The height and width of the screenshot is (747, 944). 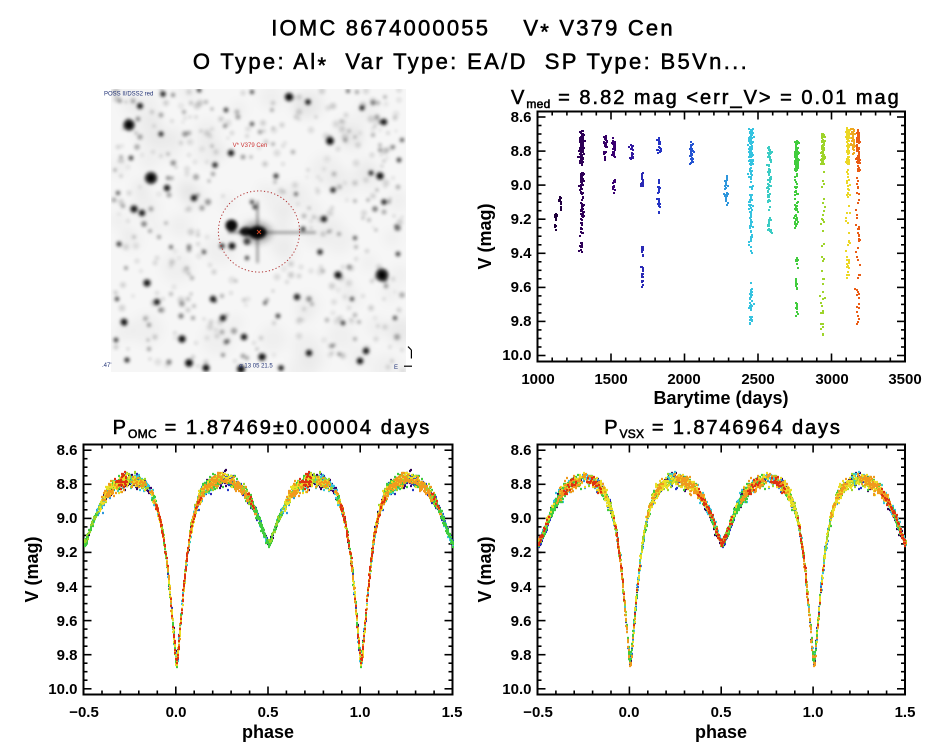 I want to click on svg-text: PVSX = 1.8746964 days, so click(x=723, y=429).